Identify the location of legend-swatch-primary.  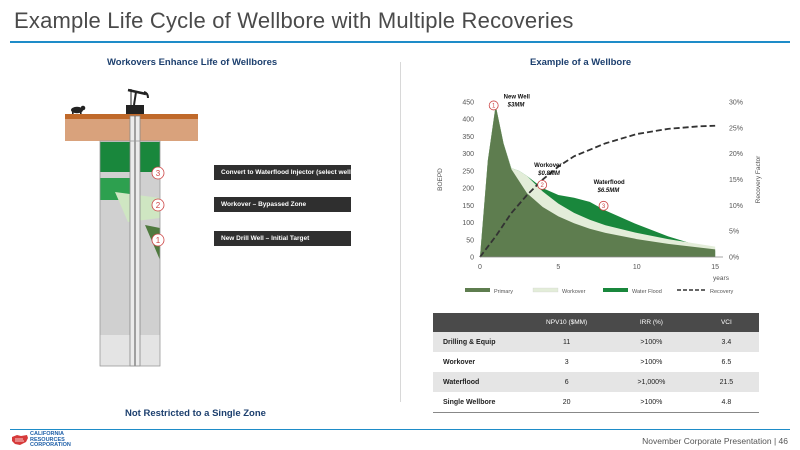
(477, 290).